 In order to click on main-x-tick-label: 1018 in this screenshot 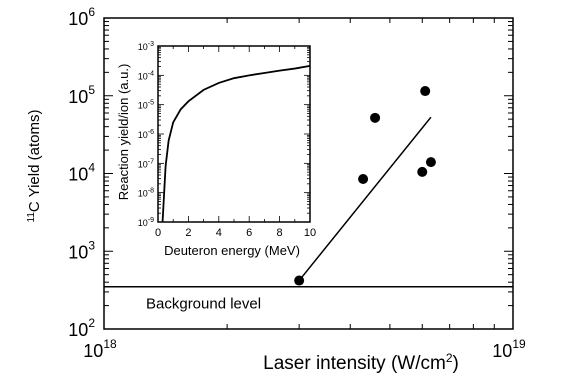, I will do `click(100, 349)`.